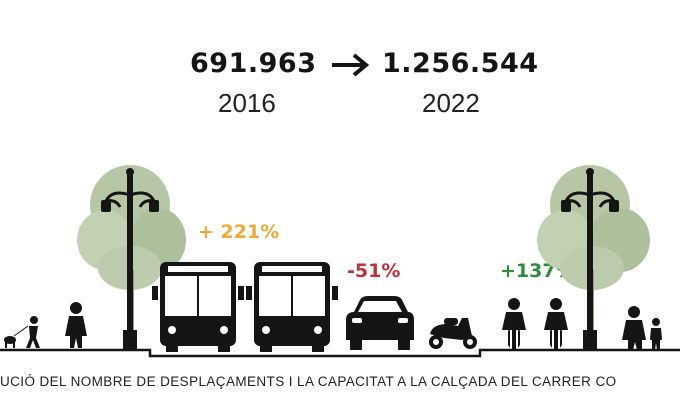 This screenshot has height=400, width=680. Describe the element at coordinates (130, 259) in the screenshot. I see `street-lamp-left-icon` at that location.